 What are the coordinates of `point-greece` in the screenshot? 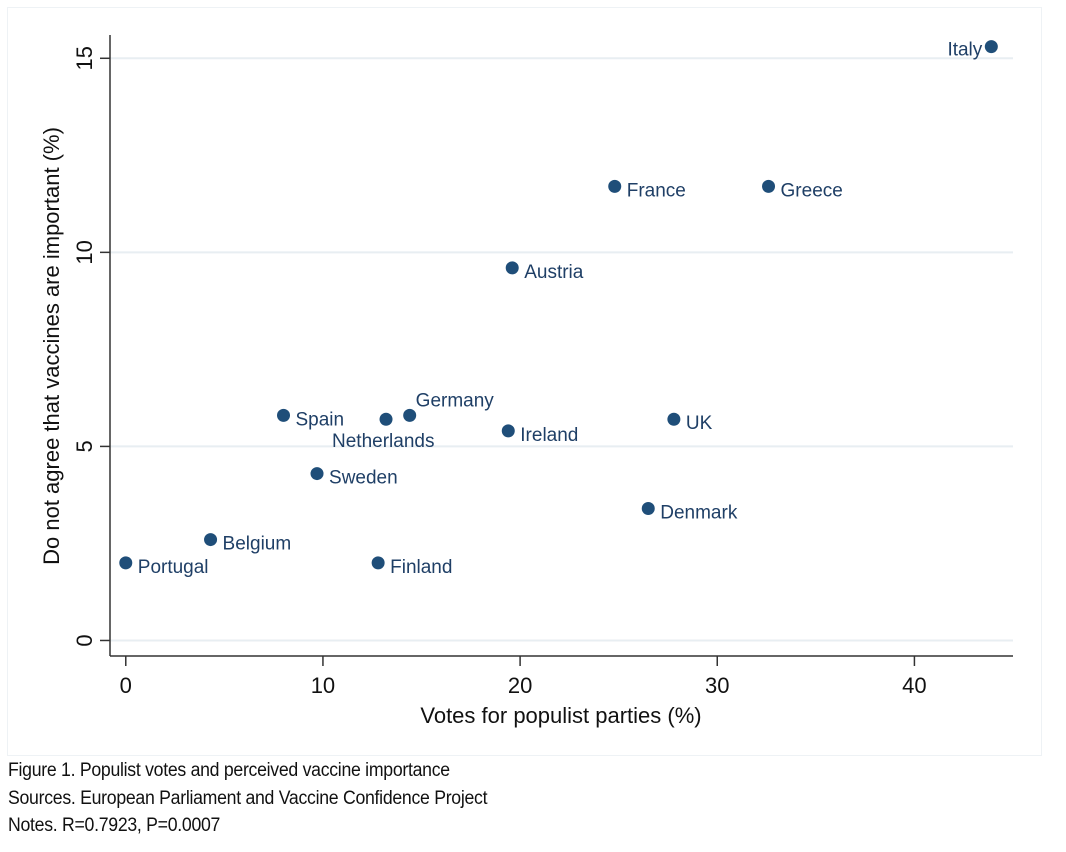 It's located at (769, 186).